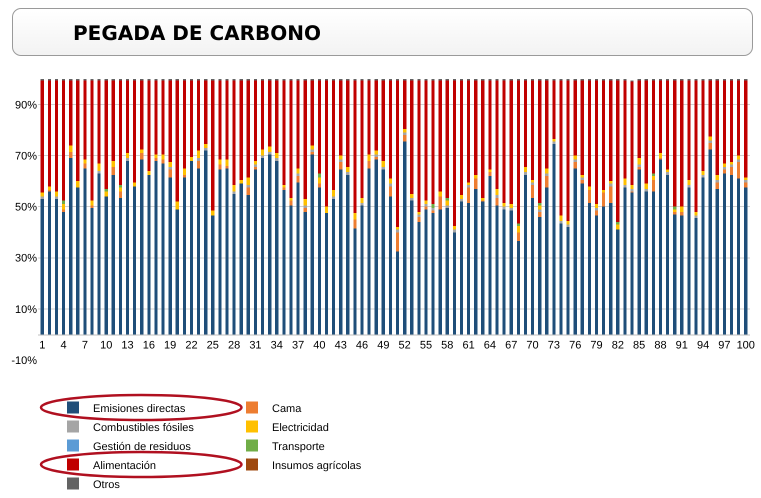 This screenshot has height=498, width=761. Describe the element at coordinates (724, 346) in the screenshot. I see `x-tick-label: 97` at that location.